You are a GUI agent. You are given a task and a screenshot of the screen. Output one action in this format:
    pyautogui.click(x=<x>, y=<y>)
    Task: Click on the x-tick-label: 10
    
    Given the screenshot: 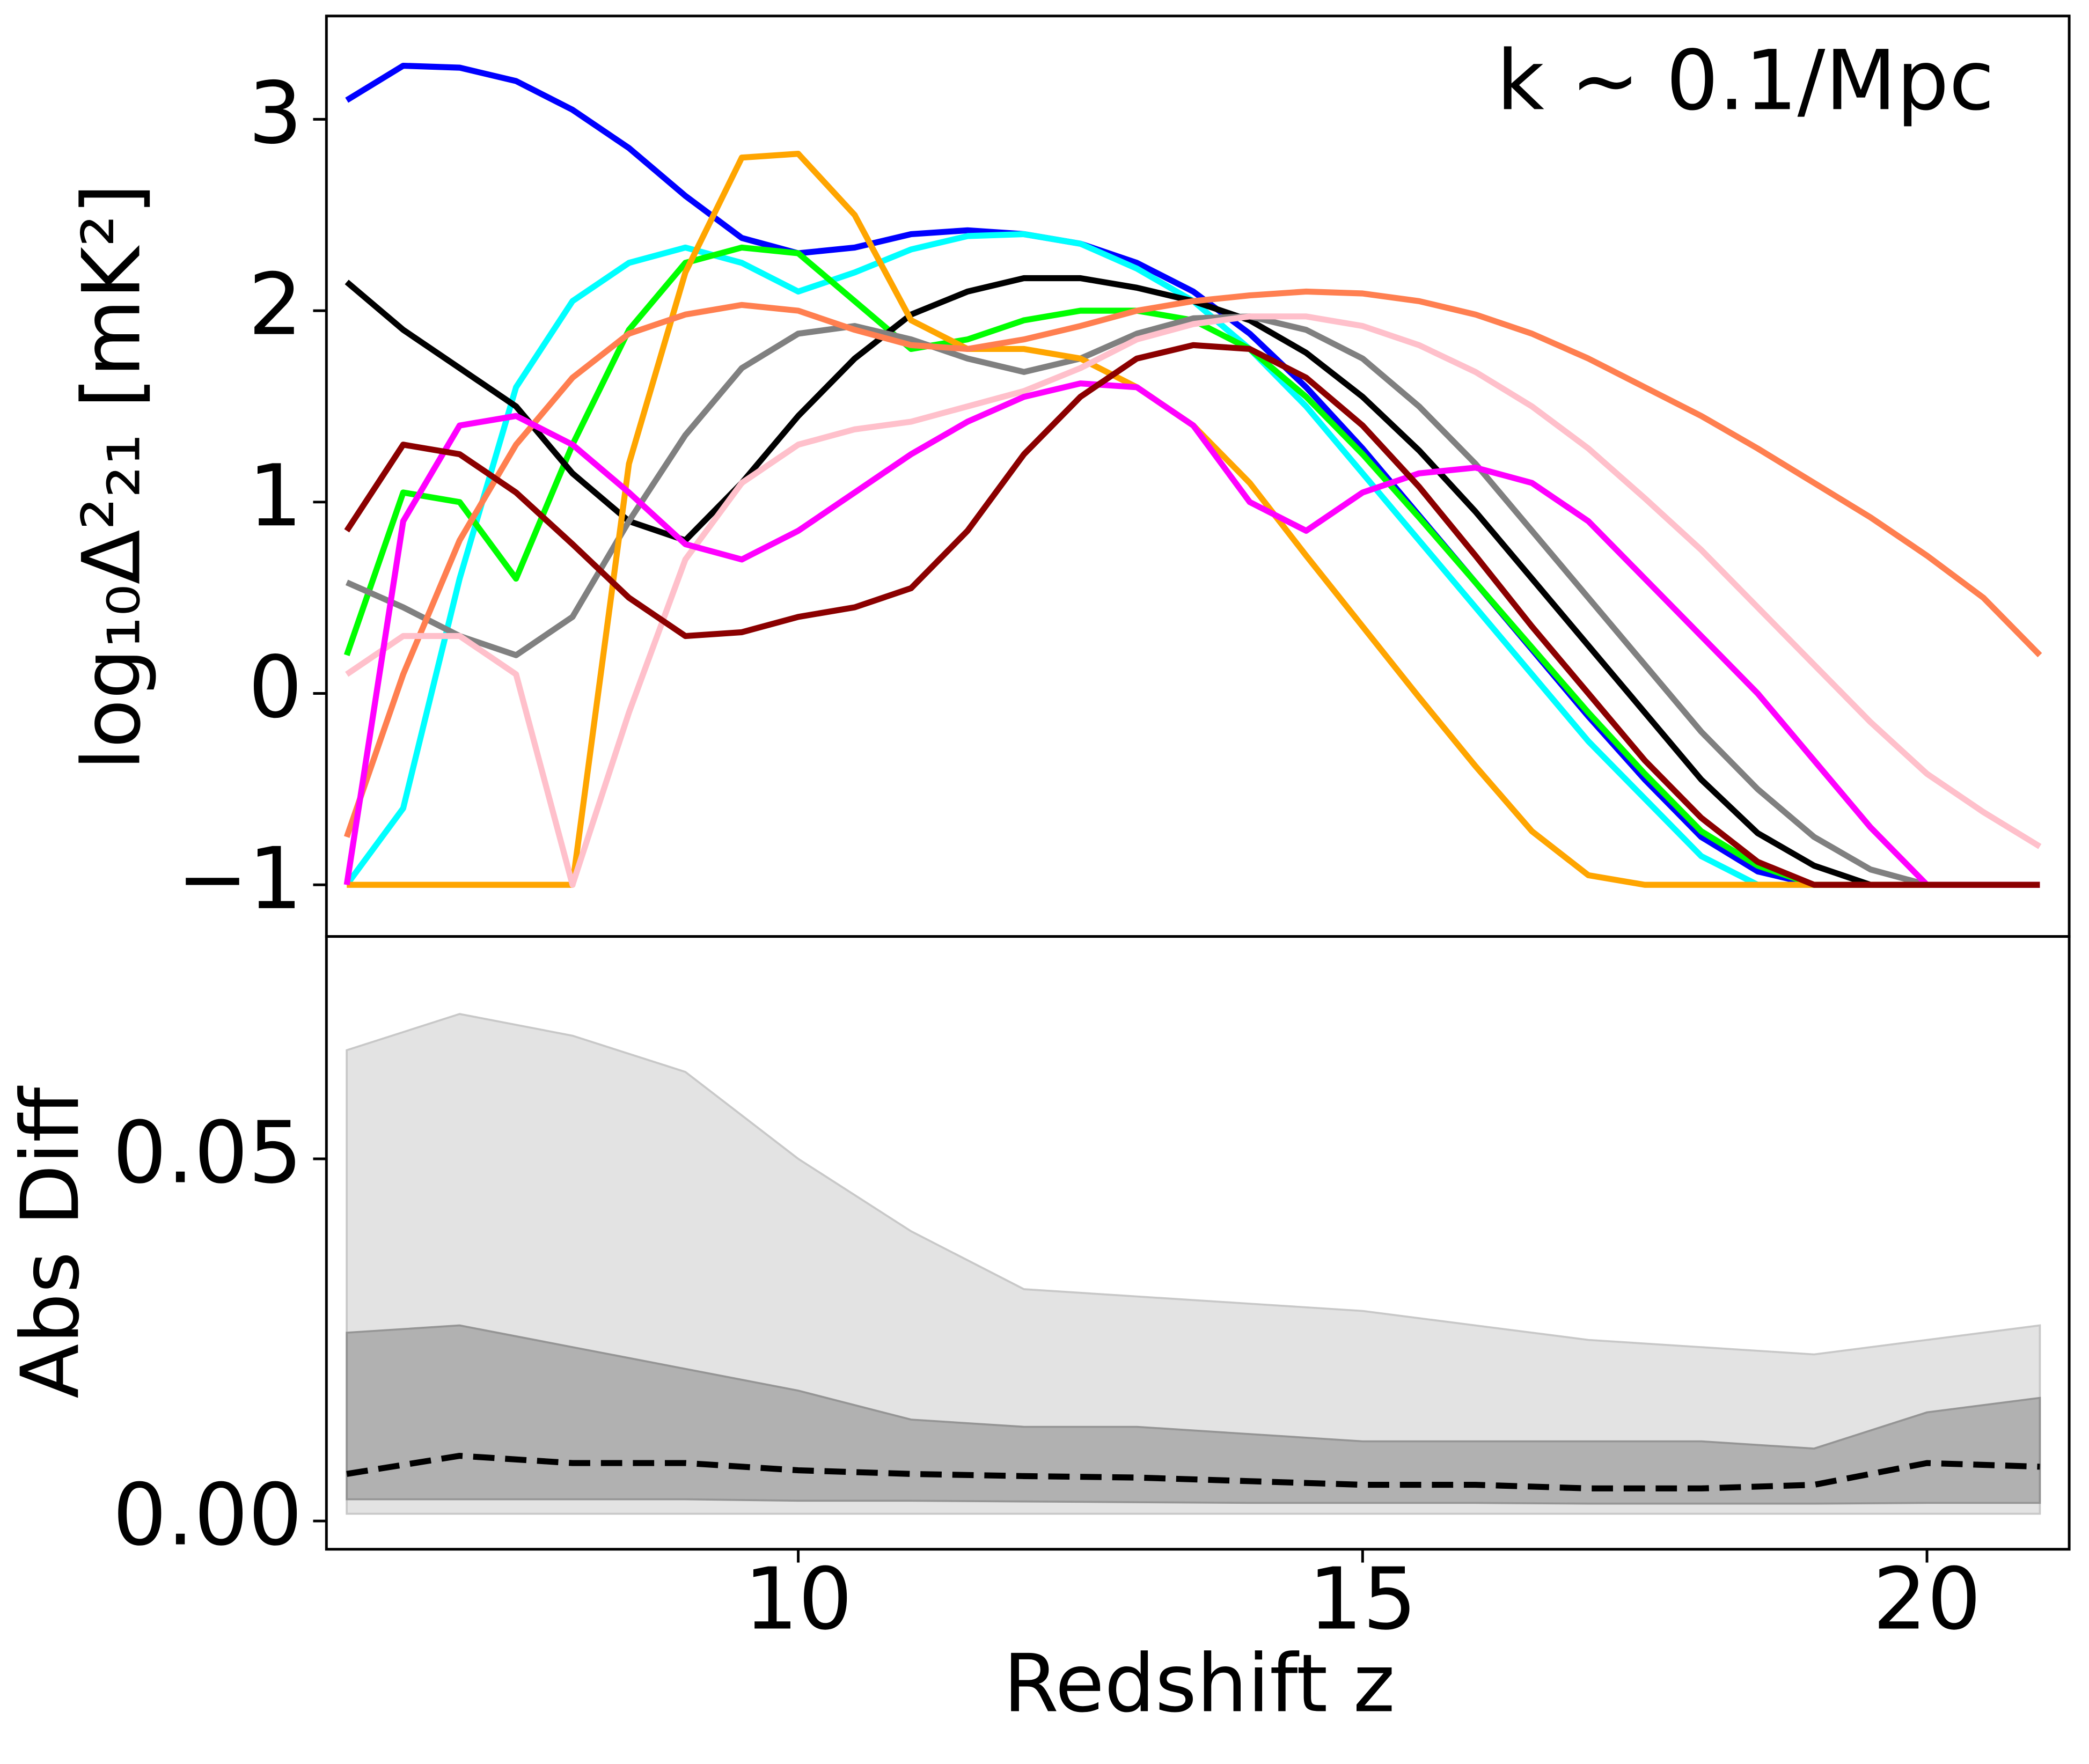 What is the action you would take?
    pyautogui.click(x=798, y=1599)
    